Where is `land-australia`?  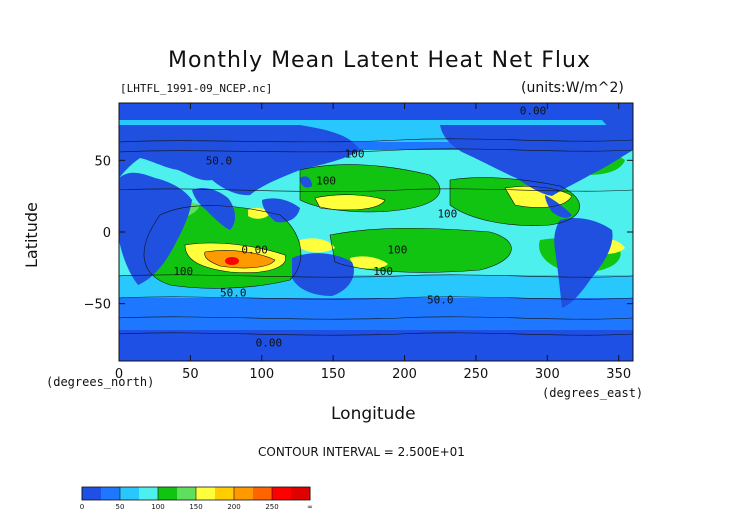 land-australia is located at coordinates (323, 274).